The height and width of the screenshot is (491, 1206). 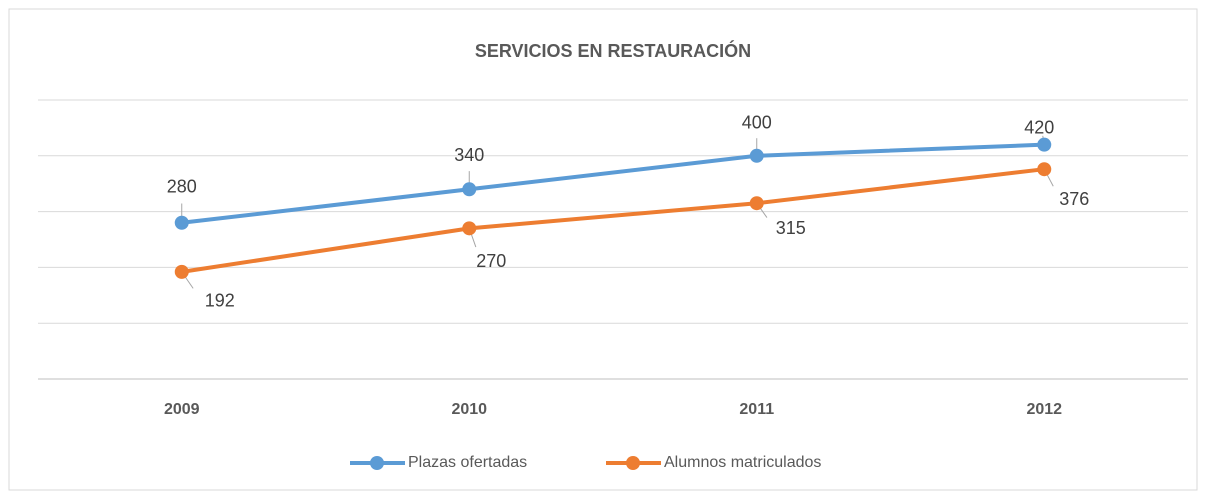 What do you see at coordinates (1044, 409) in the screenshot?
I see `x-tick-label: 2012` at bounding box center [1044, 409].